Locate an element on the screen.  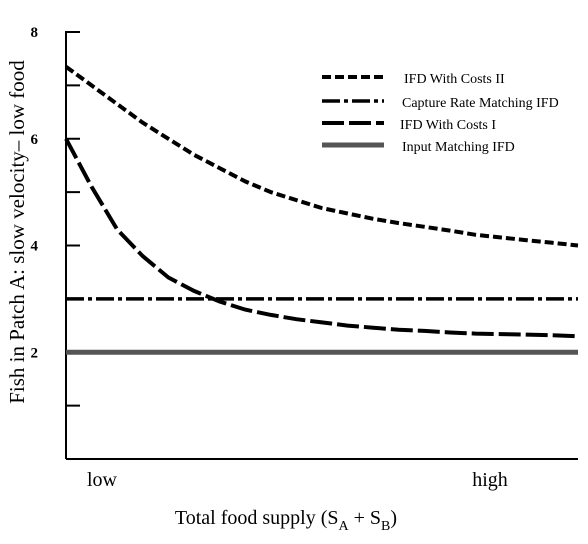
y-ticks: 2 4 6 8 is located at coordinates (55, 216).